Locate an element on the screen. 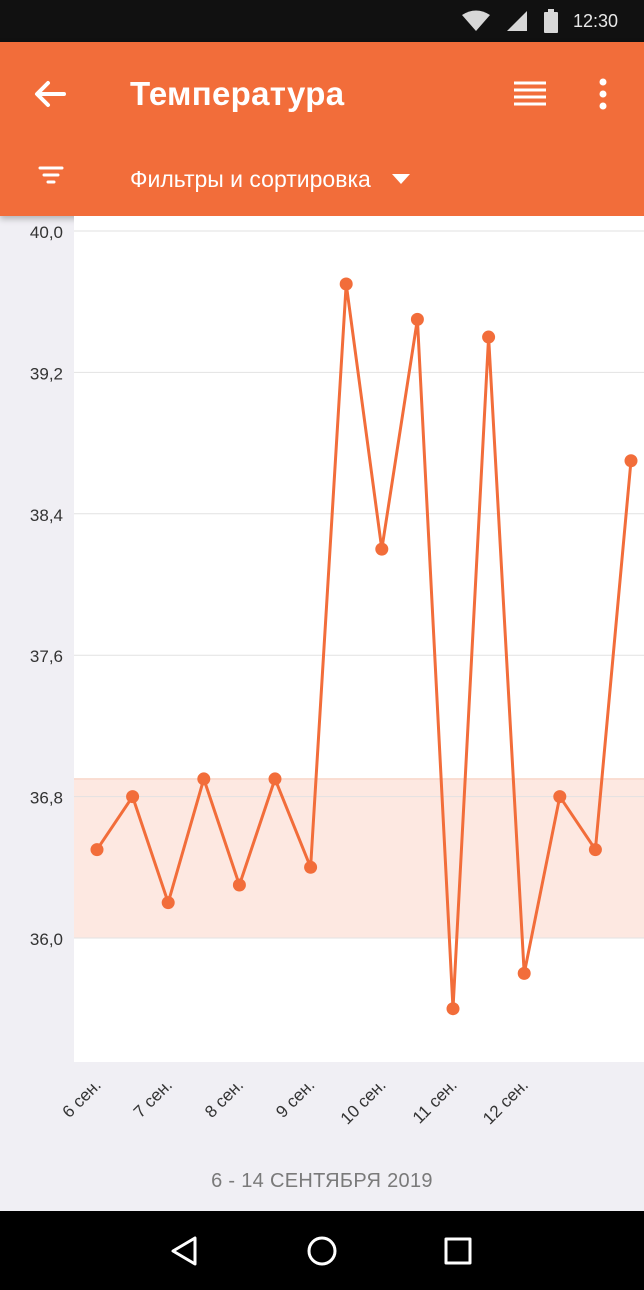 Image resolution: width=644 pixels, height=1290 pixels. list-view-button is located at coordinates (530, 94).